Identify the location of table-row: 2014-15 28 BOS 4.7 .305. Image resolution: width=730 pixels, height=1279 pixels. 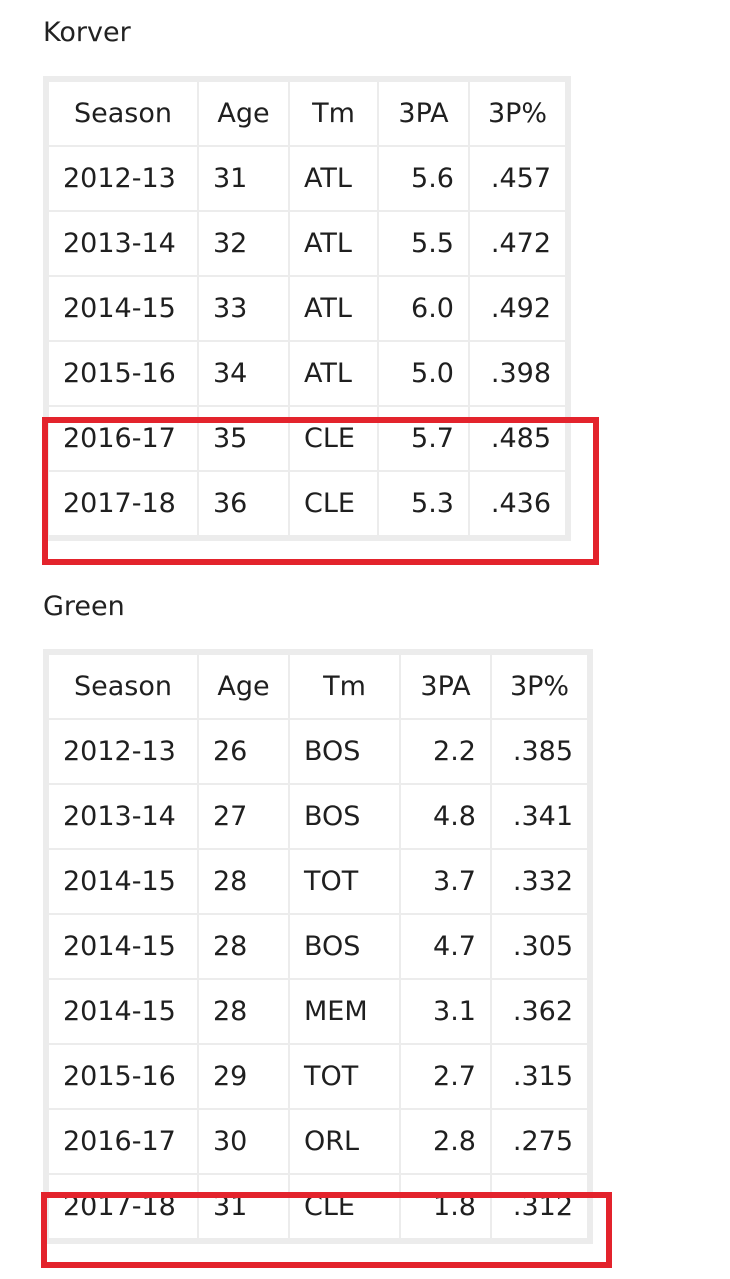
(318, 946).